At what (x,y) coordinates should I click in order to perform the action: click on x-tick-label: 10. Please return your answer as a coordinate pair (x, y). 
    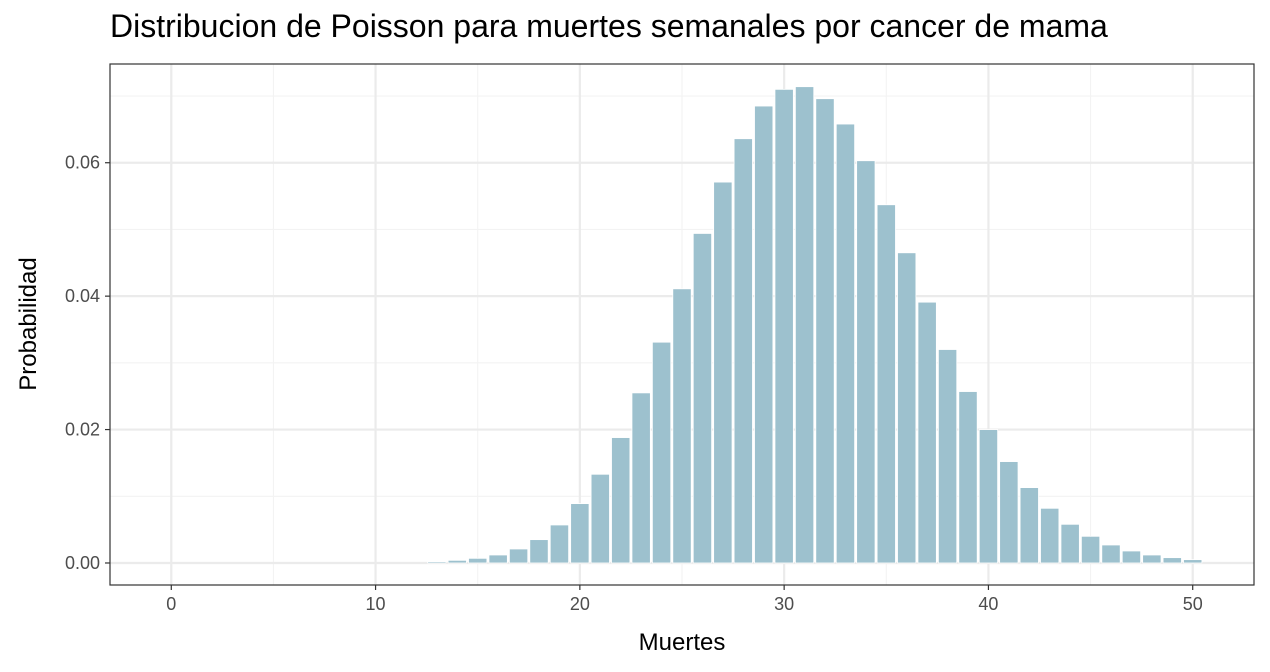
    Looking at the image, I should click on (376, 604).